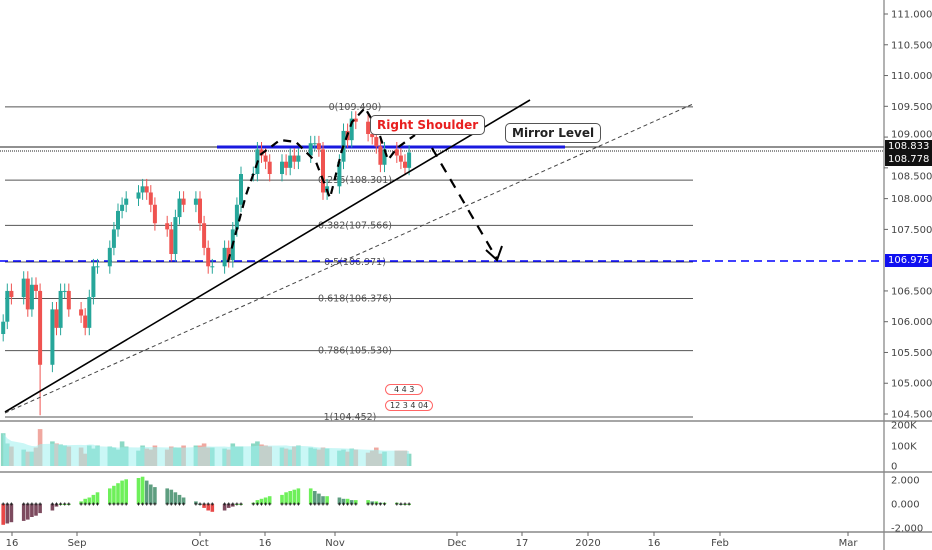 The image size is (932, 550). Describe the element at coordinates (911, 76) in the screenshot. I see `price-tick-label: 110.000` at that location.